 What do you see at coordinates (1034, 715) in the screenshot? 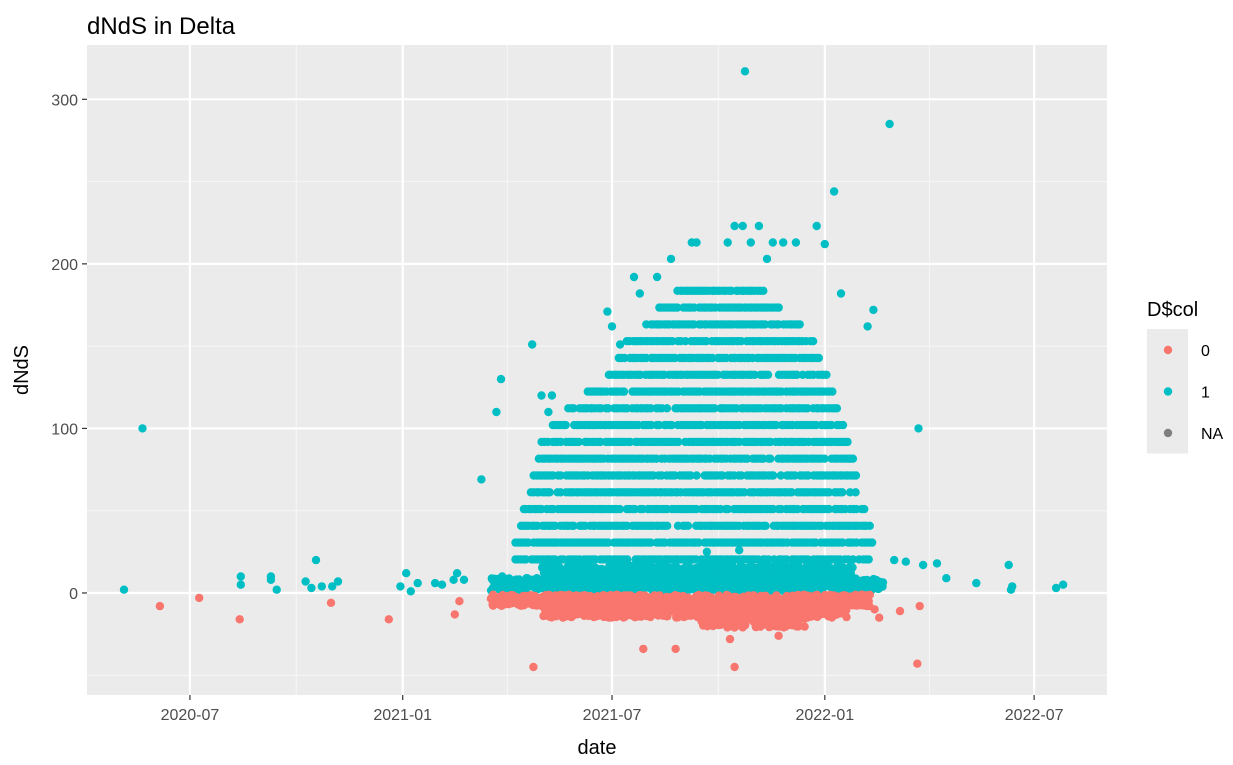
I see `x-tick-label: 2022-07` at bounding box center [1034, 715].